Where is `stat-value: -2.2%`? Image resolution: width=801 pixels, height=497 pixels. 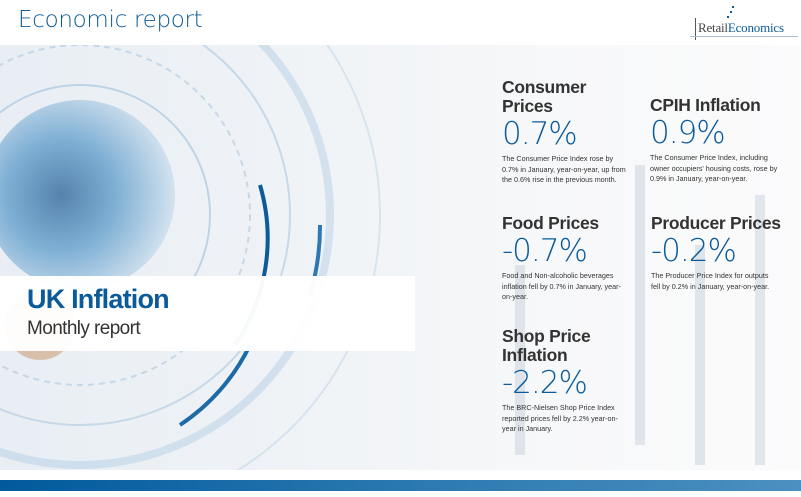
stat-value: -2.2% is located at coordinates (545, 383).